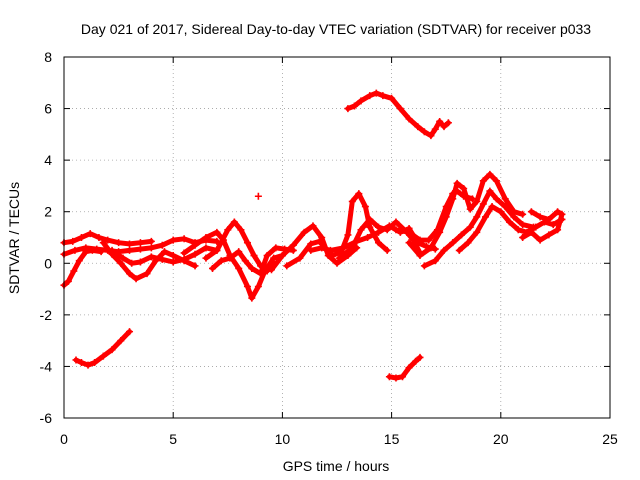  What do you see at coordinates (392, 439) in the screenshot?
I see `x-tick-label: 15` at bounding box center [392, 439].